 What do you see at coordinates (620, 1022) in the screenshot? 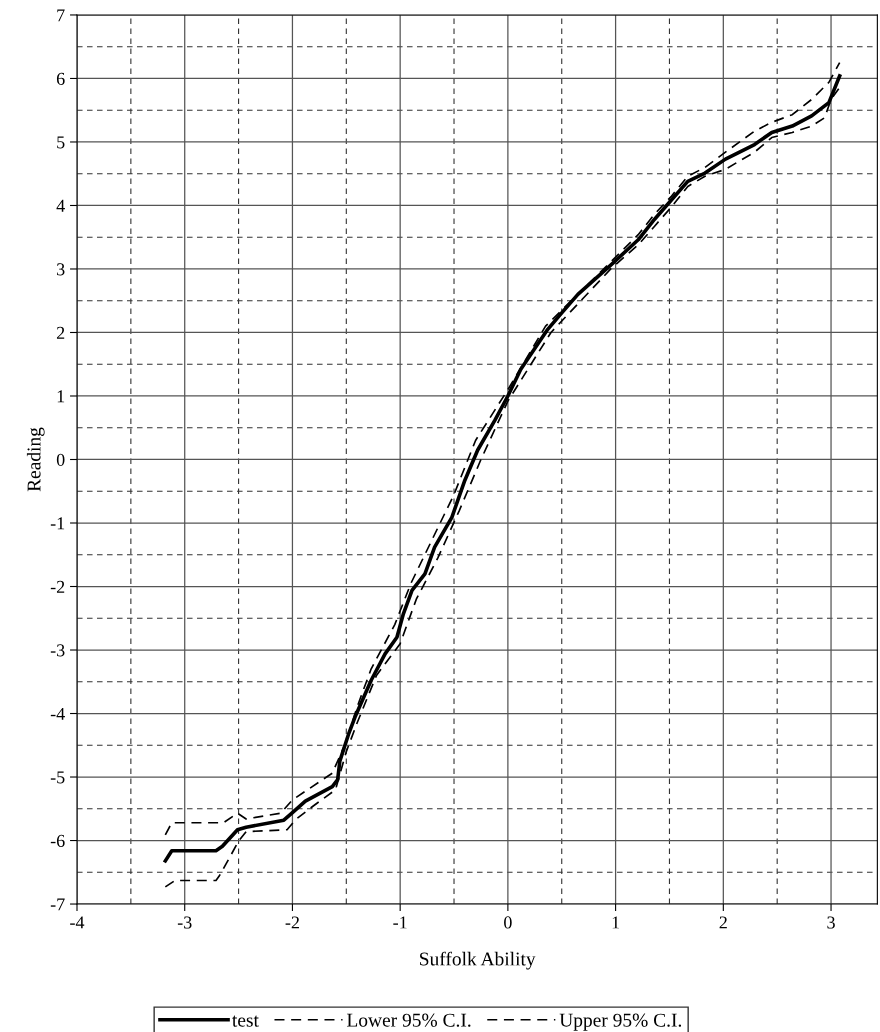
I see `legend-label: Upper 95% C.I.` at bounding box center [620, 1022].